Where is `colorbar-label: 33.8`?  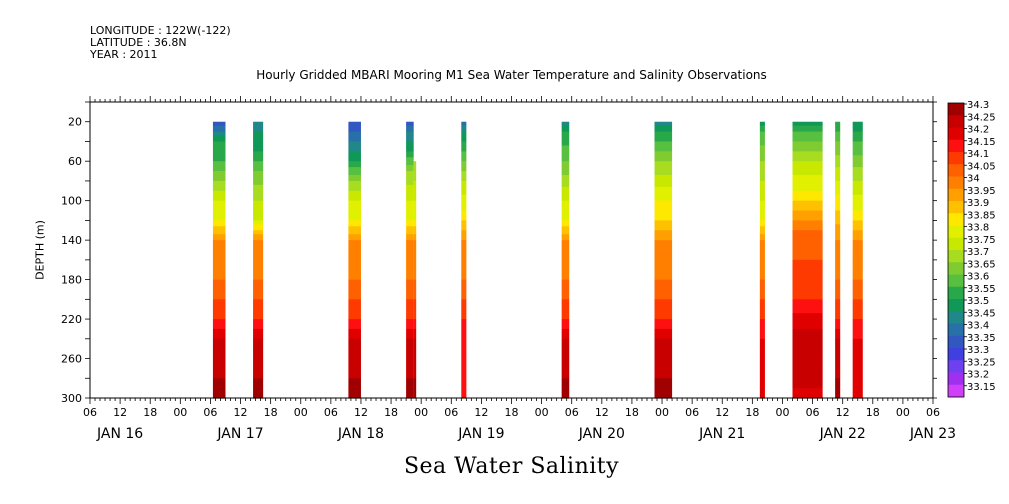 colorbar-label: 33.8 is located at coordinates (978, 228).